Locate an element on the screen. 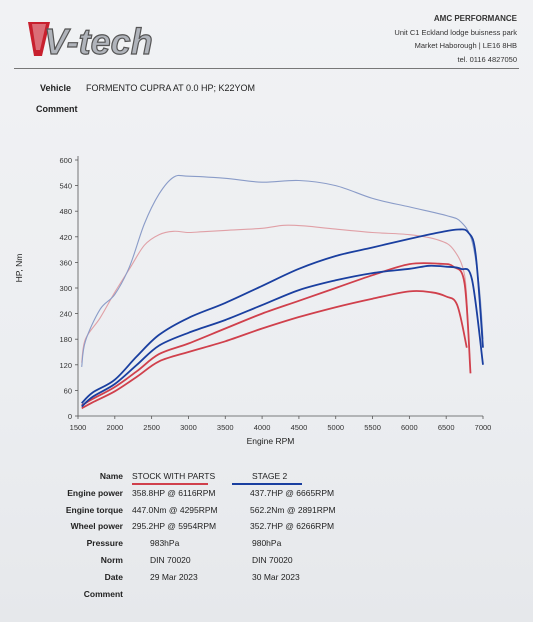  series-line-stock-with-parts-wheel is located at coordinates (274, 350).